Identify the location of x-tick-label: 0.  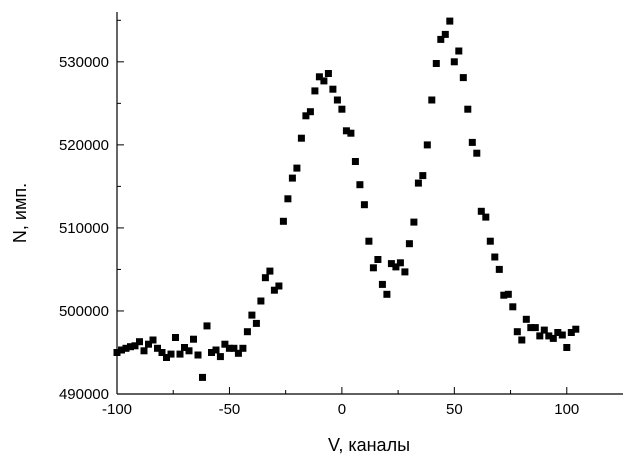
(342, 409).